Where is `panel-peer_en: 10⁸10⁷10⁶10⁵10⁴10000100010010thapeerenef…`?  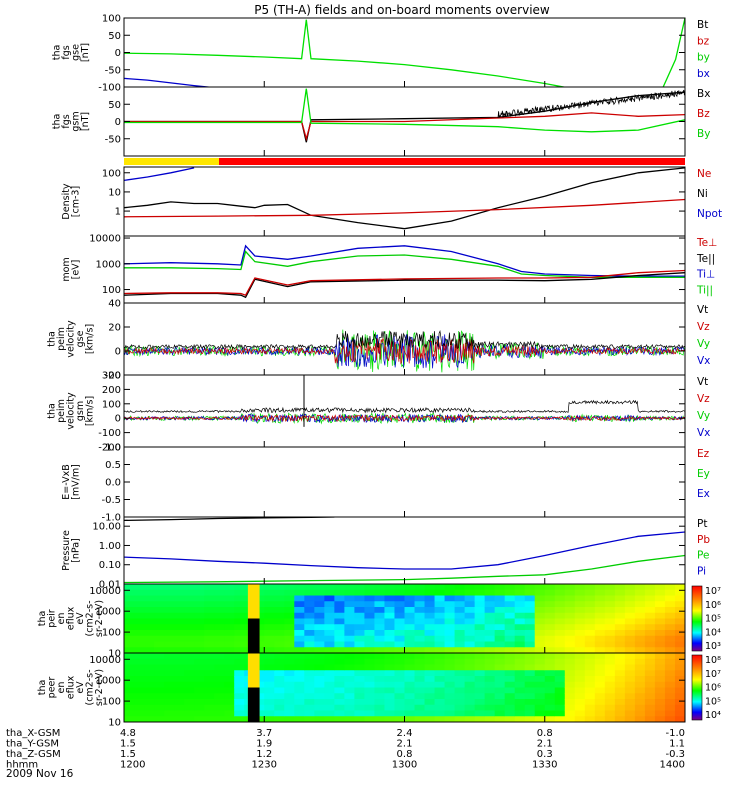 panel-peer_en: 10⁸10⁷10⁶10⁵10⁴10000100010010thapeerenef… is located at coordinates (379, 690).